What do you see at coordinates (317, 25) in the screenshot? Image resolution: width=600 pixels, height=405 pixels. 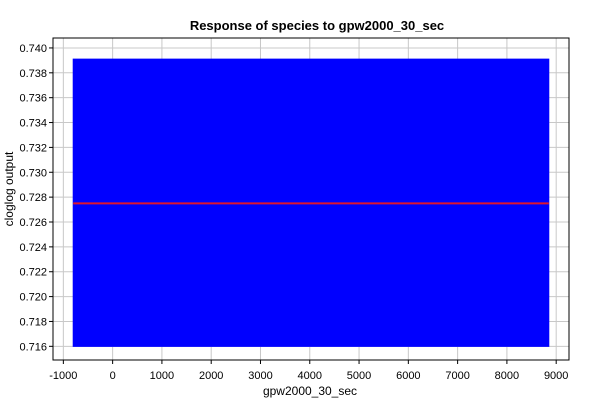 I see `chart-title: Response of species to gpw2000_30_sec` at bounding box center [317, 25].